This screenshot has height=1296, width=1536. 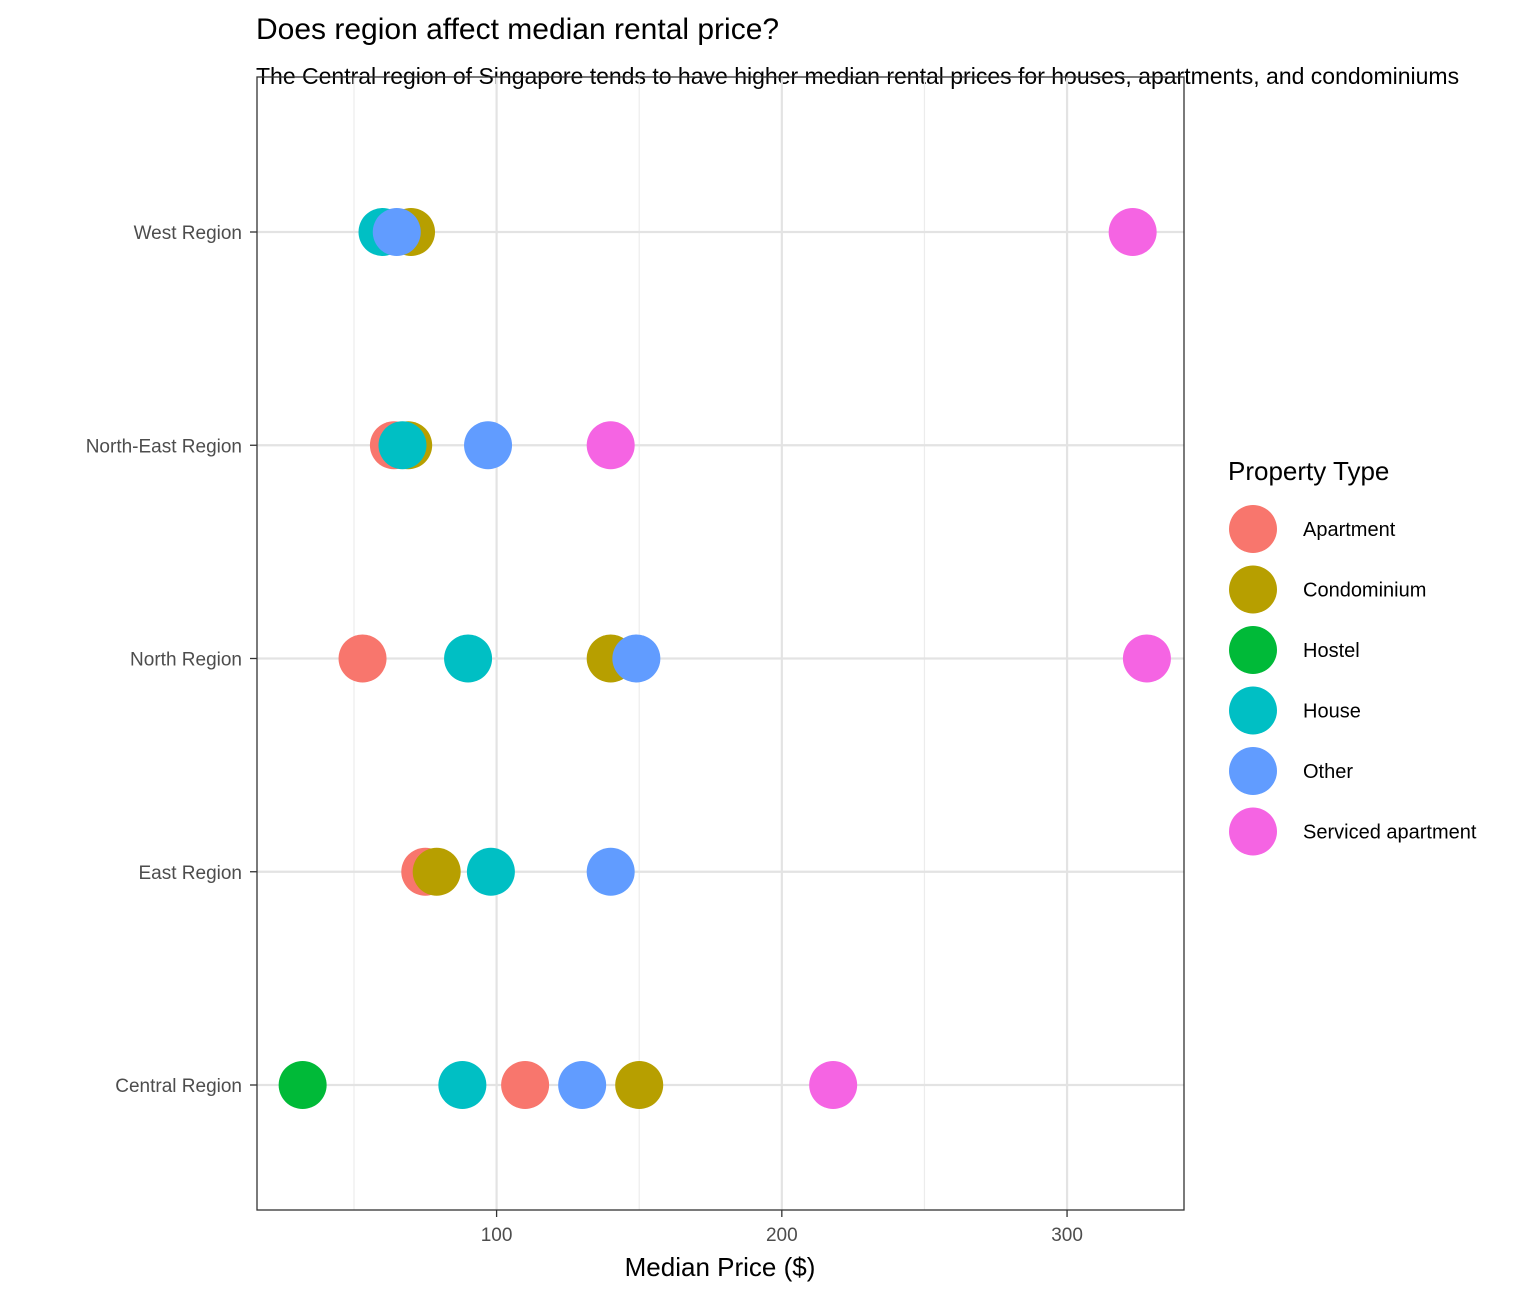 I want to click on x-tick-label: 200, so click(x=782, y=1235).